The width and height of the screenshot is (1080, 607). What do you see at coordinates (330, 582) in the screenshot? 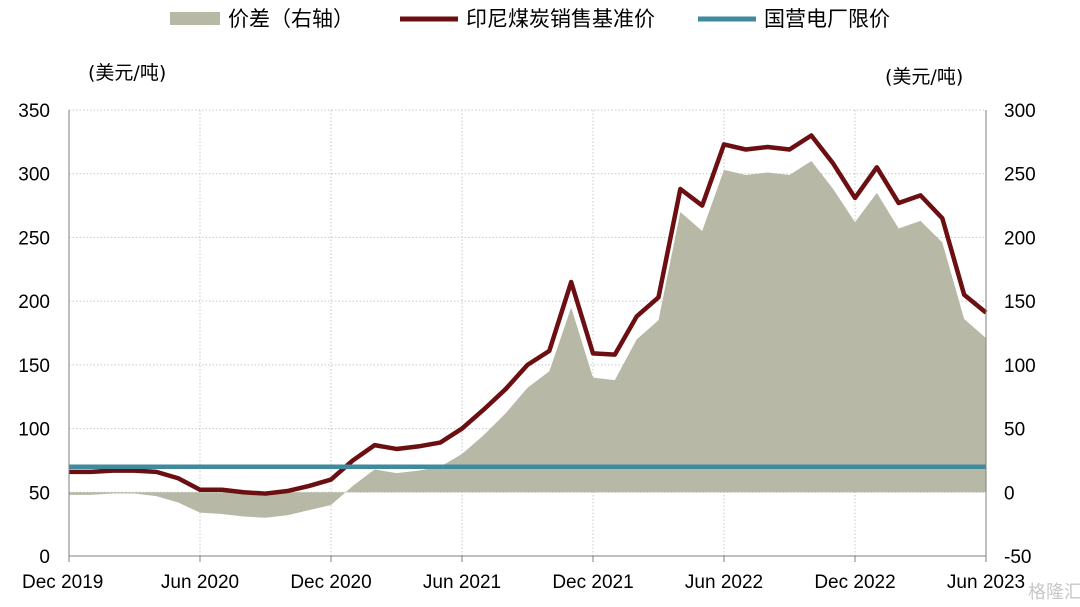
I see `x-tick-label: Dec 2020` at bounding box center [330, 582].